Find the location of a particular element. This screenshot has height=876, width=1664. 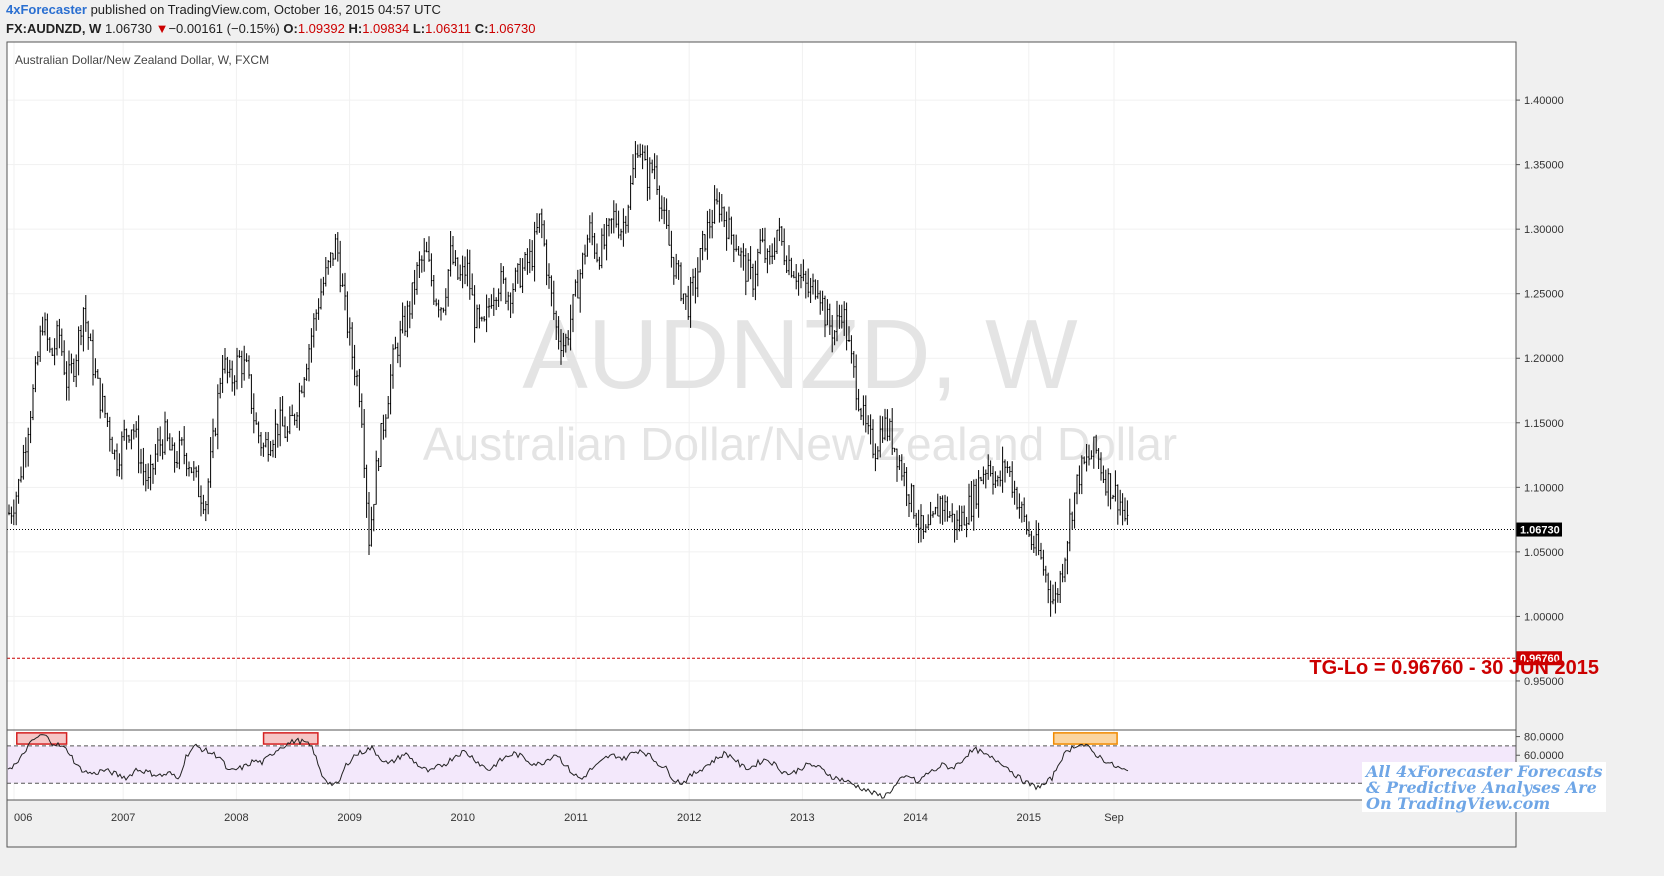

price-tick-label: 1.25000 is located at coordinates (1544, 295).